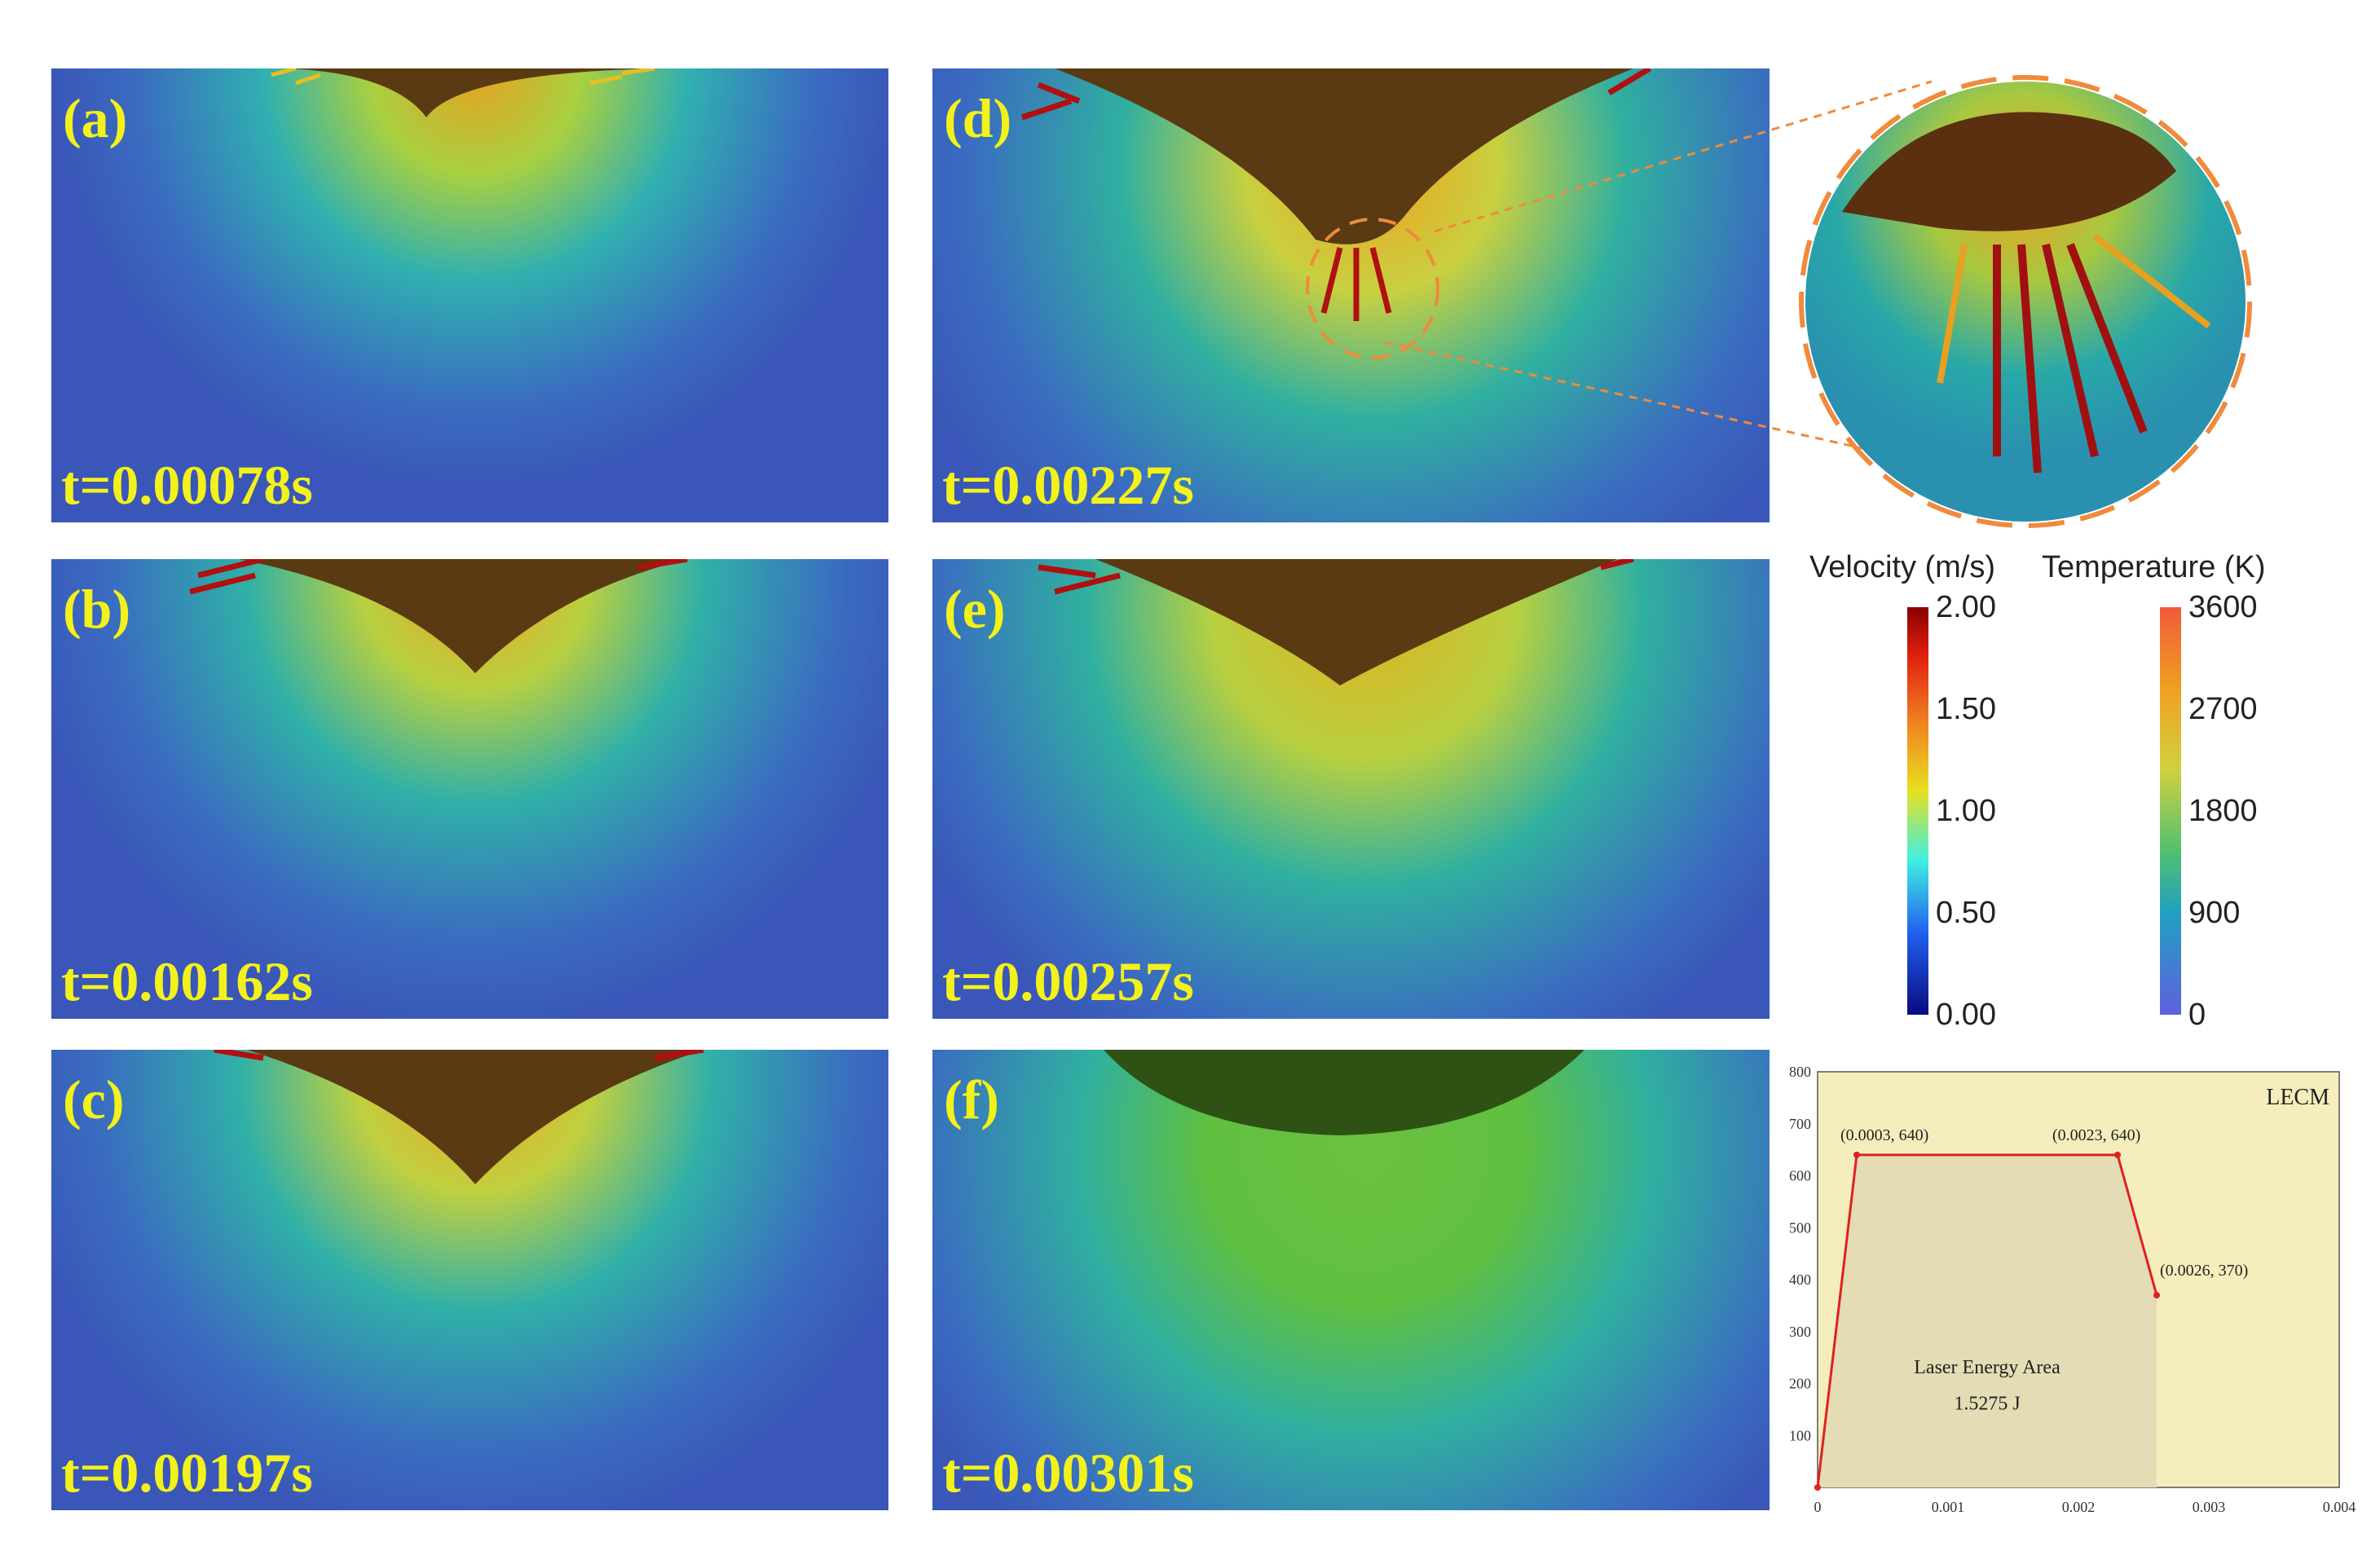 The image size is (2380, 1551). What do you see at coordinates (2298, 1097) in the screenshot?
I see `plot-title: LECM` at bounding box center [2298, 1097].